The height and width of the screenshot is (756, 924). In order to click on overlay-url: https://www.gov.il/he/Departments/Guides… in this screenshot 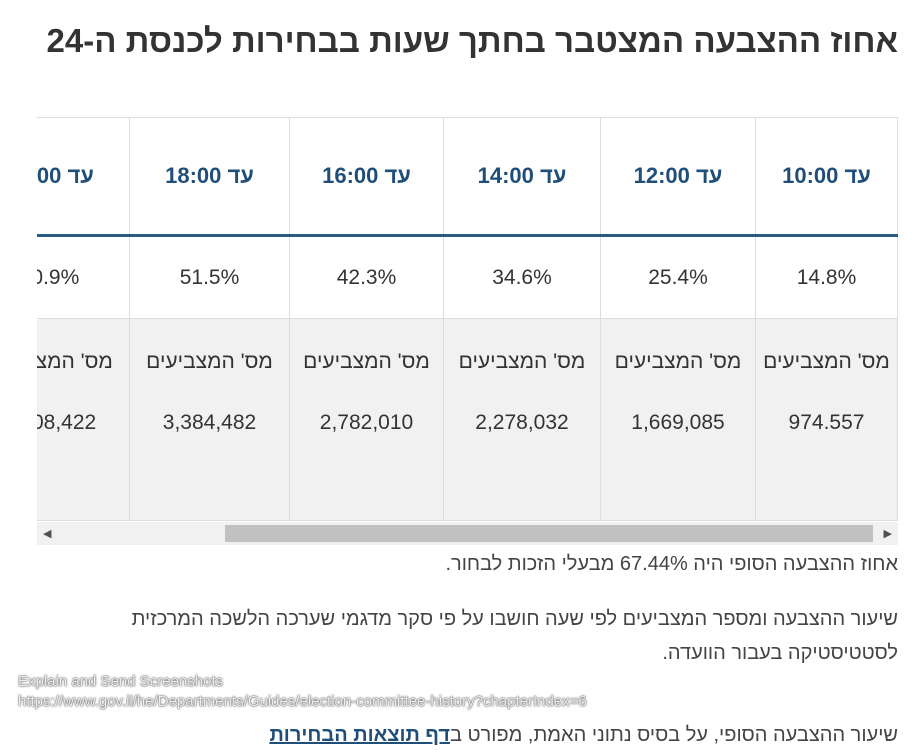, I will do `click(302, 701)`.